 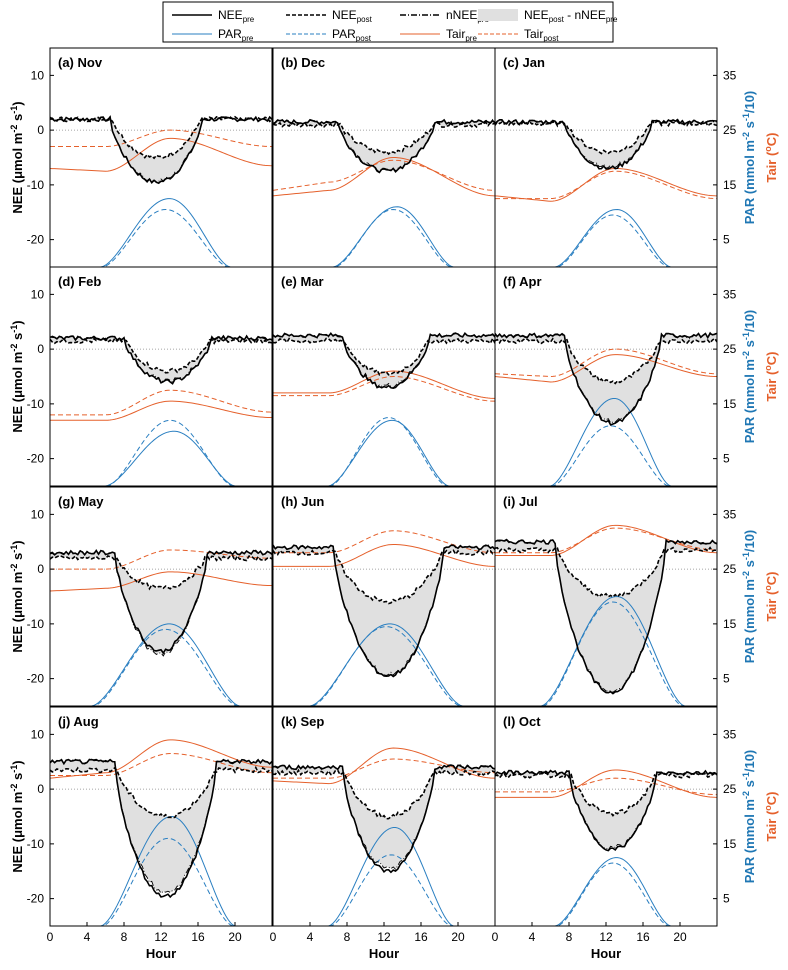 I want to click on panel-title: (f) Apr, so click(x=522, y=281).